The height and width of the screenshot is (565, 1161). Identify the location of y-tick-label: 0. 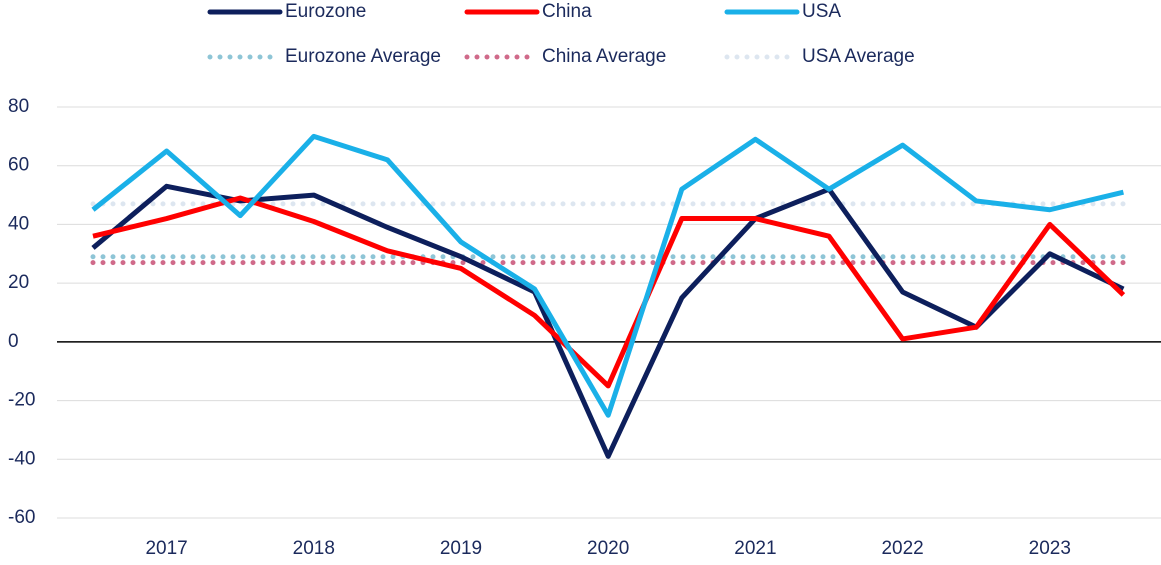
(13, 341).